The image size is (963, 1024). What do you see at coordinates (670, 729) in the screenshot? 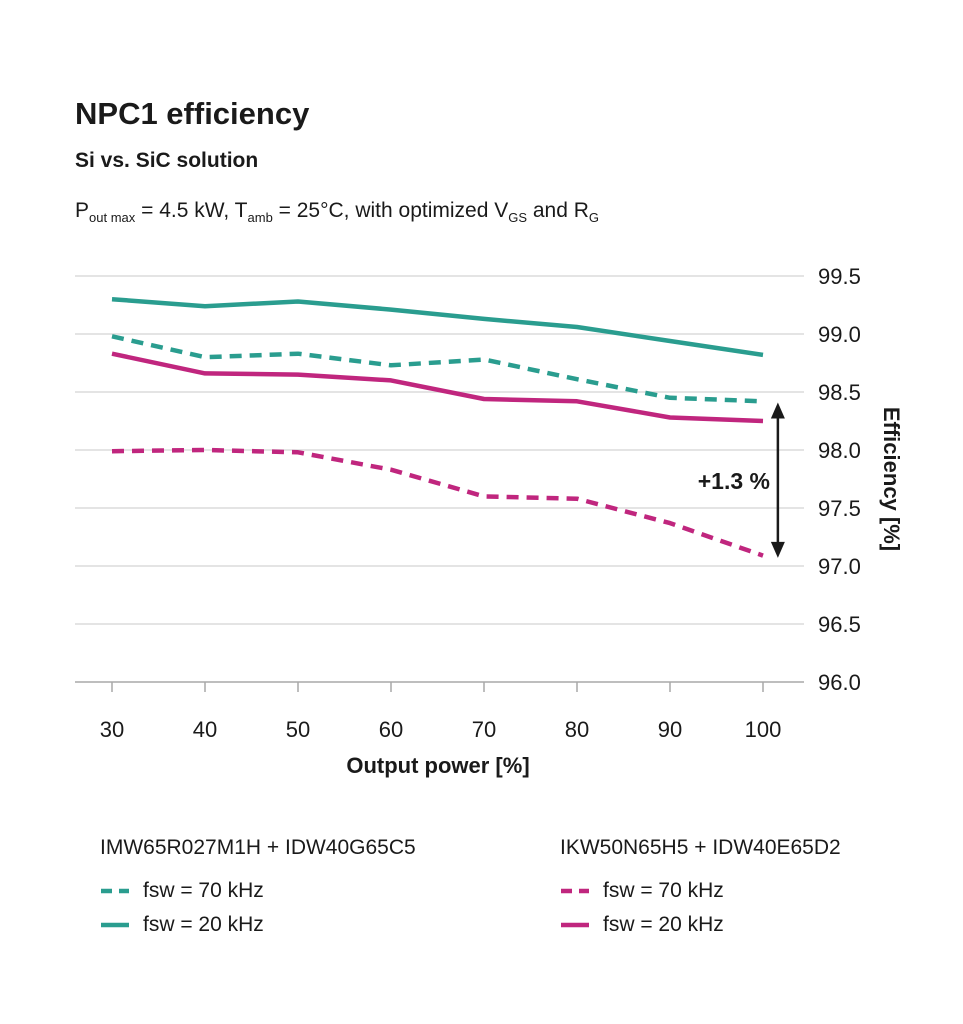
I see `x-tick-label-90: 90` at bounding box center [670, 729].